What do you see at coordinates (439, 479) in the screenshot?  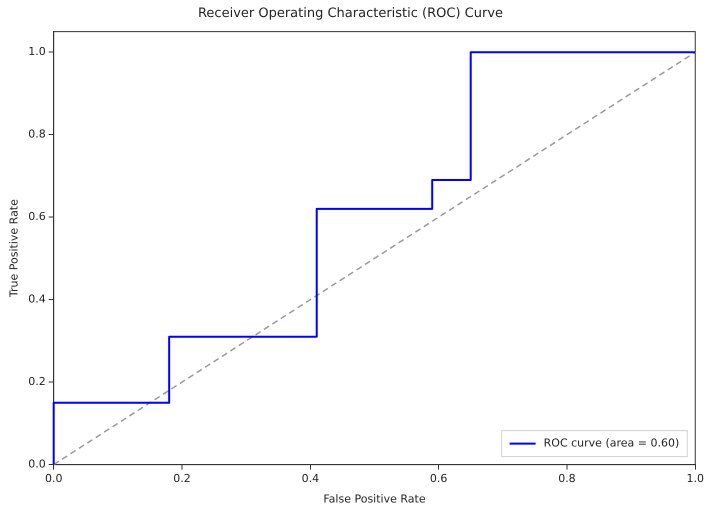 I see `x-tick-label: 0.6` at bounding box center [439, 479].